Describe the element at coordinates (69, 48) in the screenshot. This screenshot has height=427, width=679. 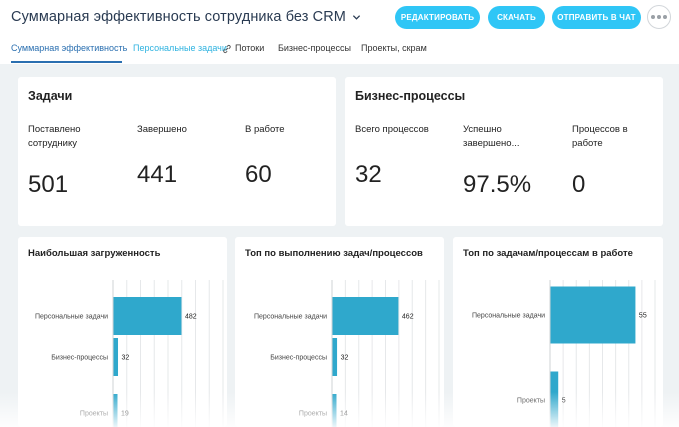
I see `tab-summary: Суммарная эффективность` at that location.